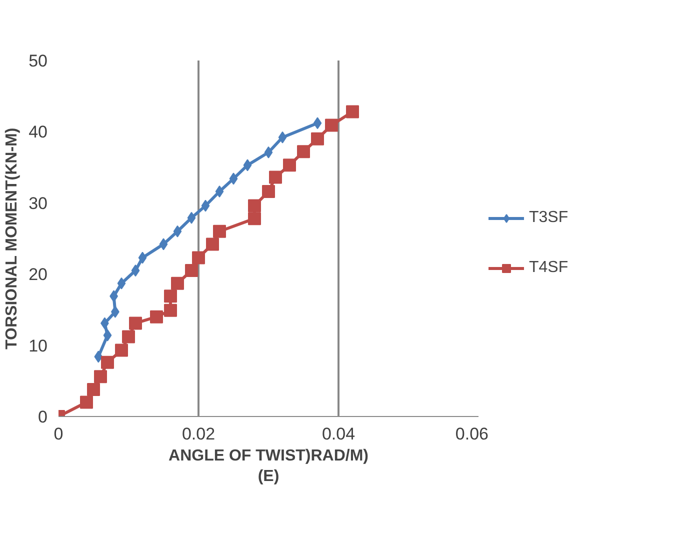 The image size is (677, 557). What do you see at coordinates (38, 274) in the screenshot?
I see `y-tick-label: 20` at bounding box center [38, 274].